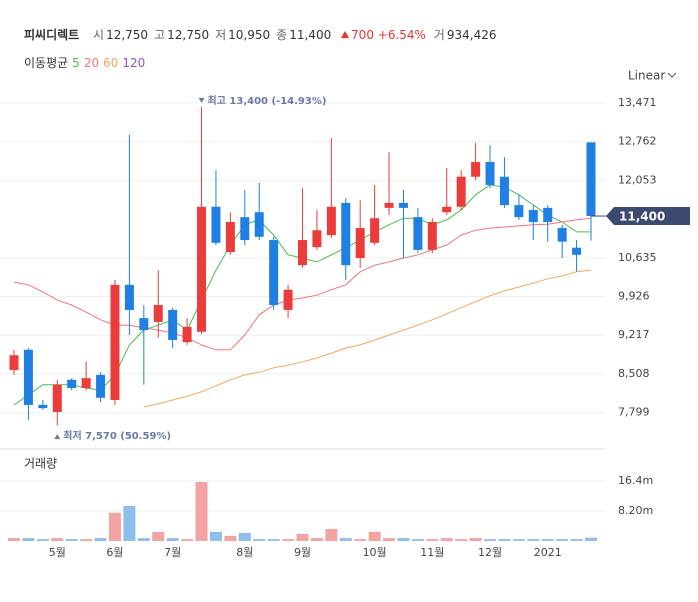  I want to click on ma-legend-item: 20, so click(91, 63).